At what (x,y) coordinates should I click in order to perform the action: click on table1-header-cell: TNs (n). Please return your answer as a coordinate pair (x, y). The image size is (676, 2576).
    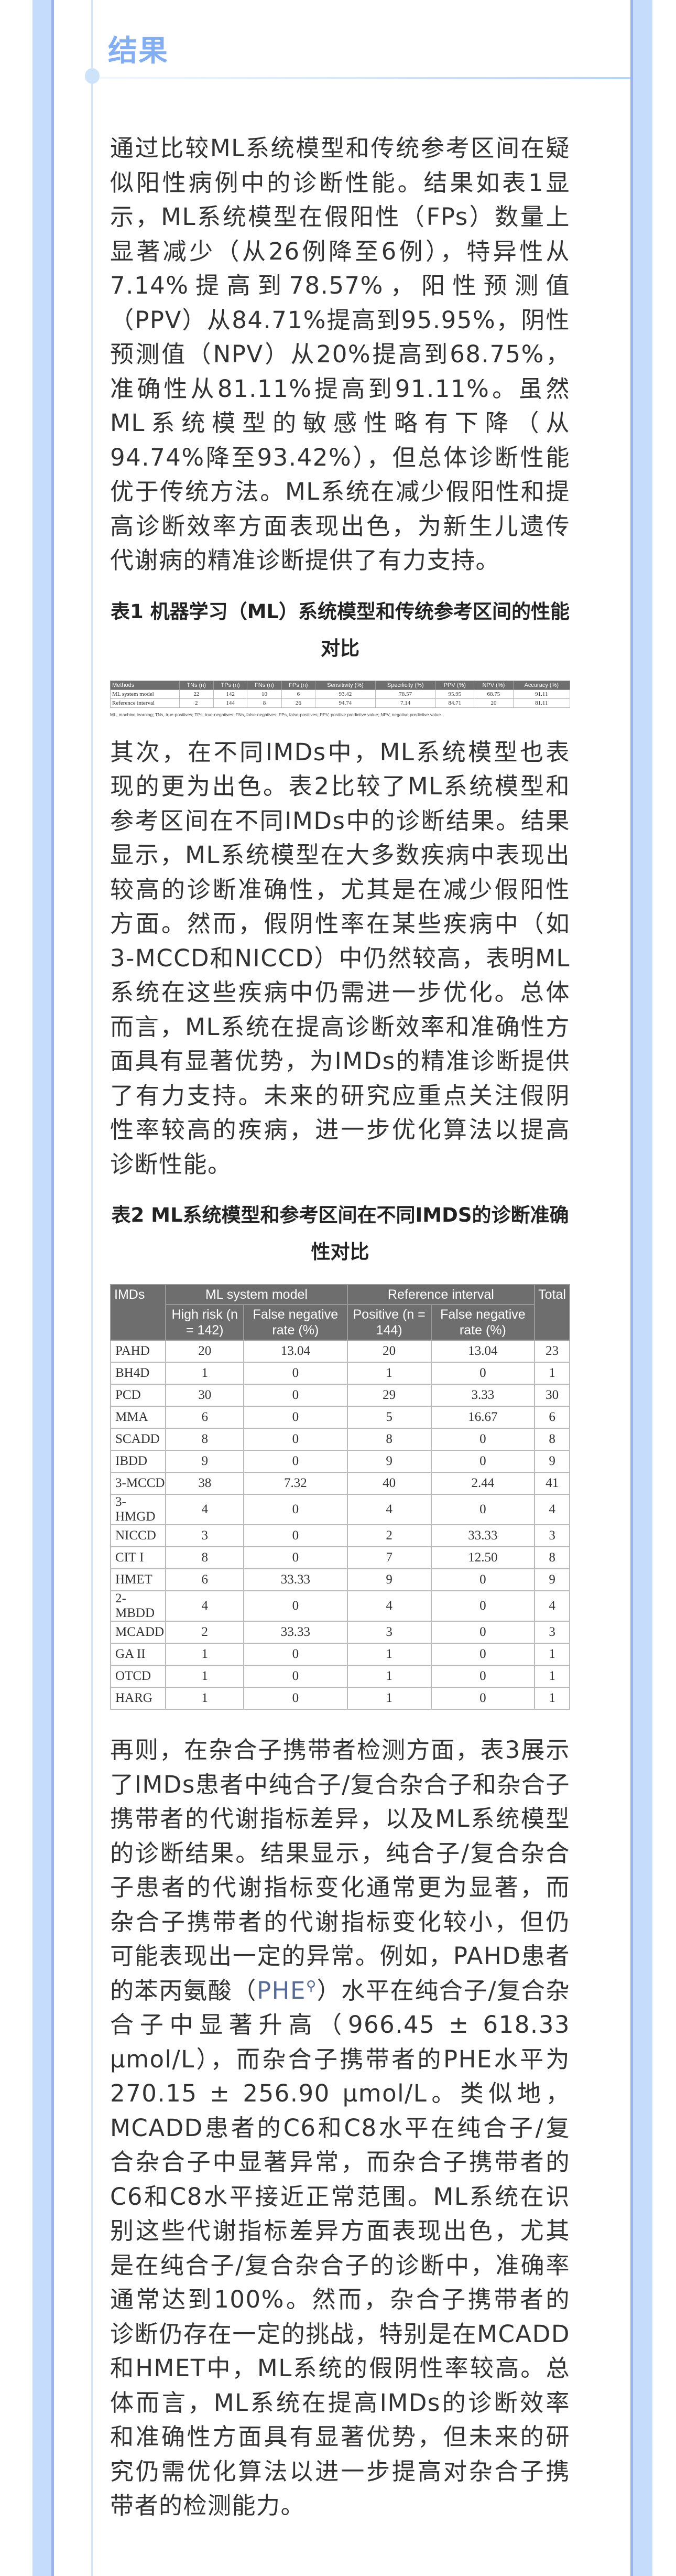
    Looking at the image, I should click on (197, 685).